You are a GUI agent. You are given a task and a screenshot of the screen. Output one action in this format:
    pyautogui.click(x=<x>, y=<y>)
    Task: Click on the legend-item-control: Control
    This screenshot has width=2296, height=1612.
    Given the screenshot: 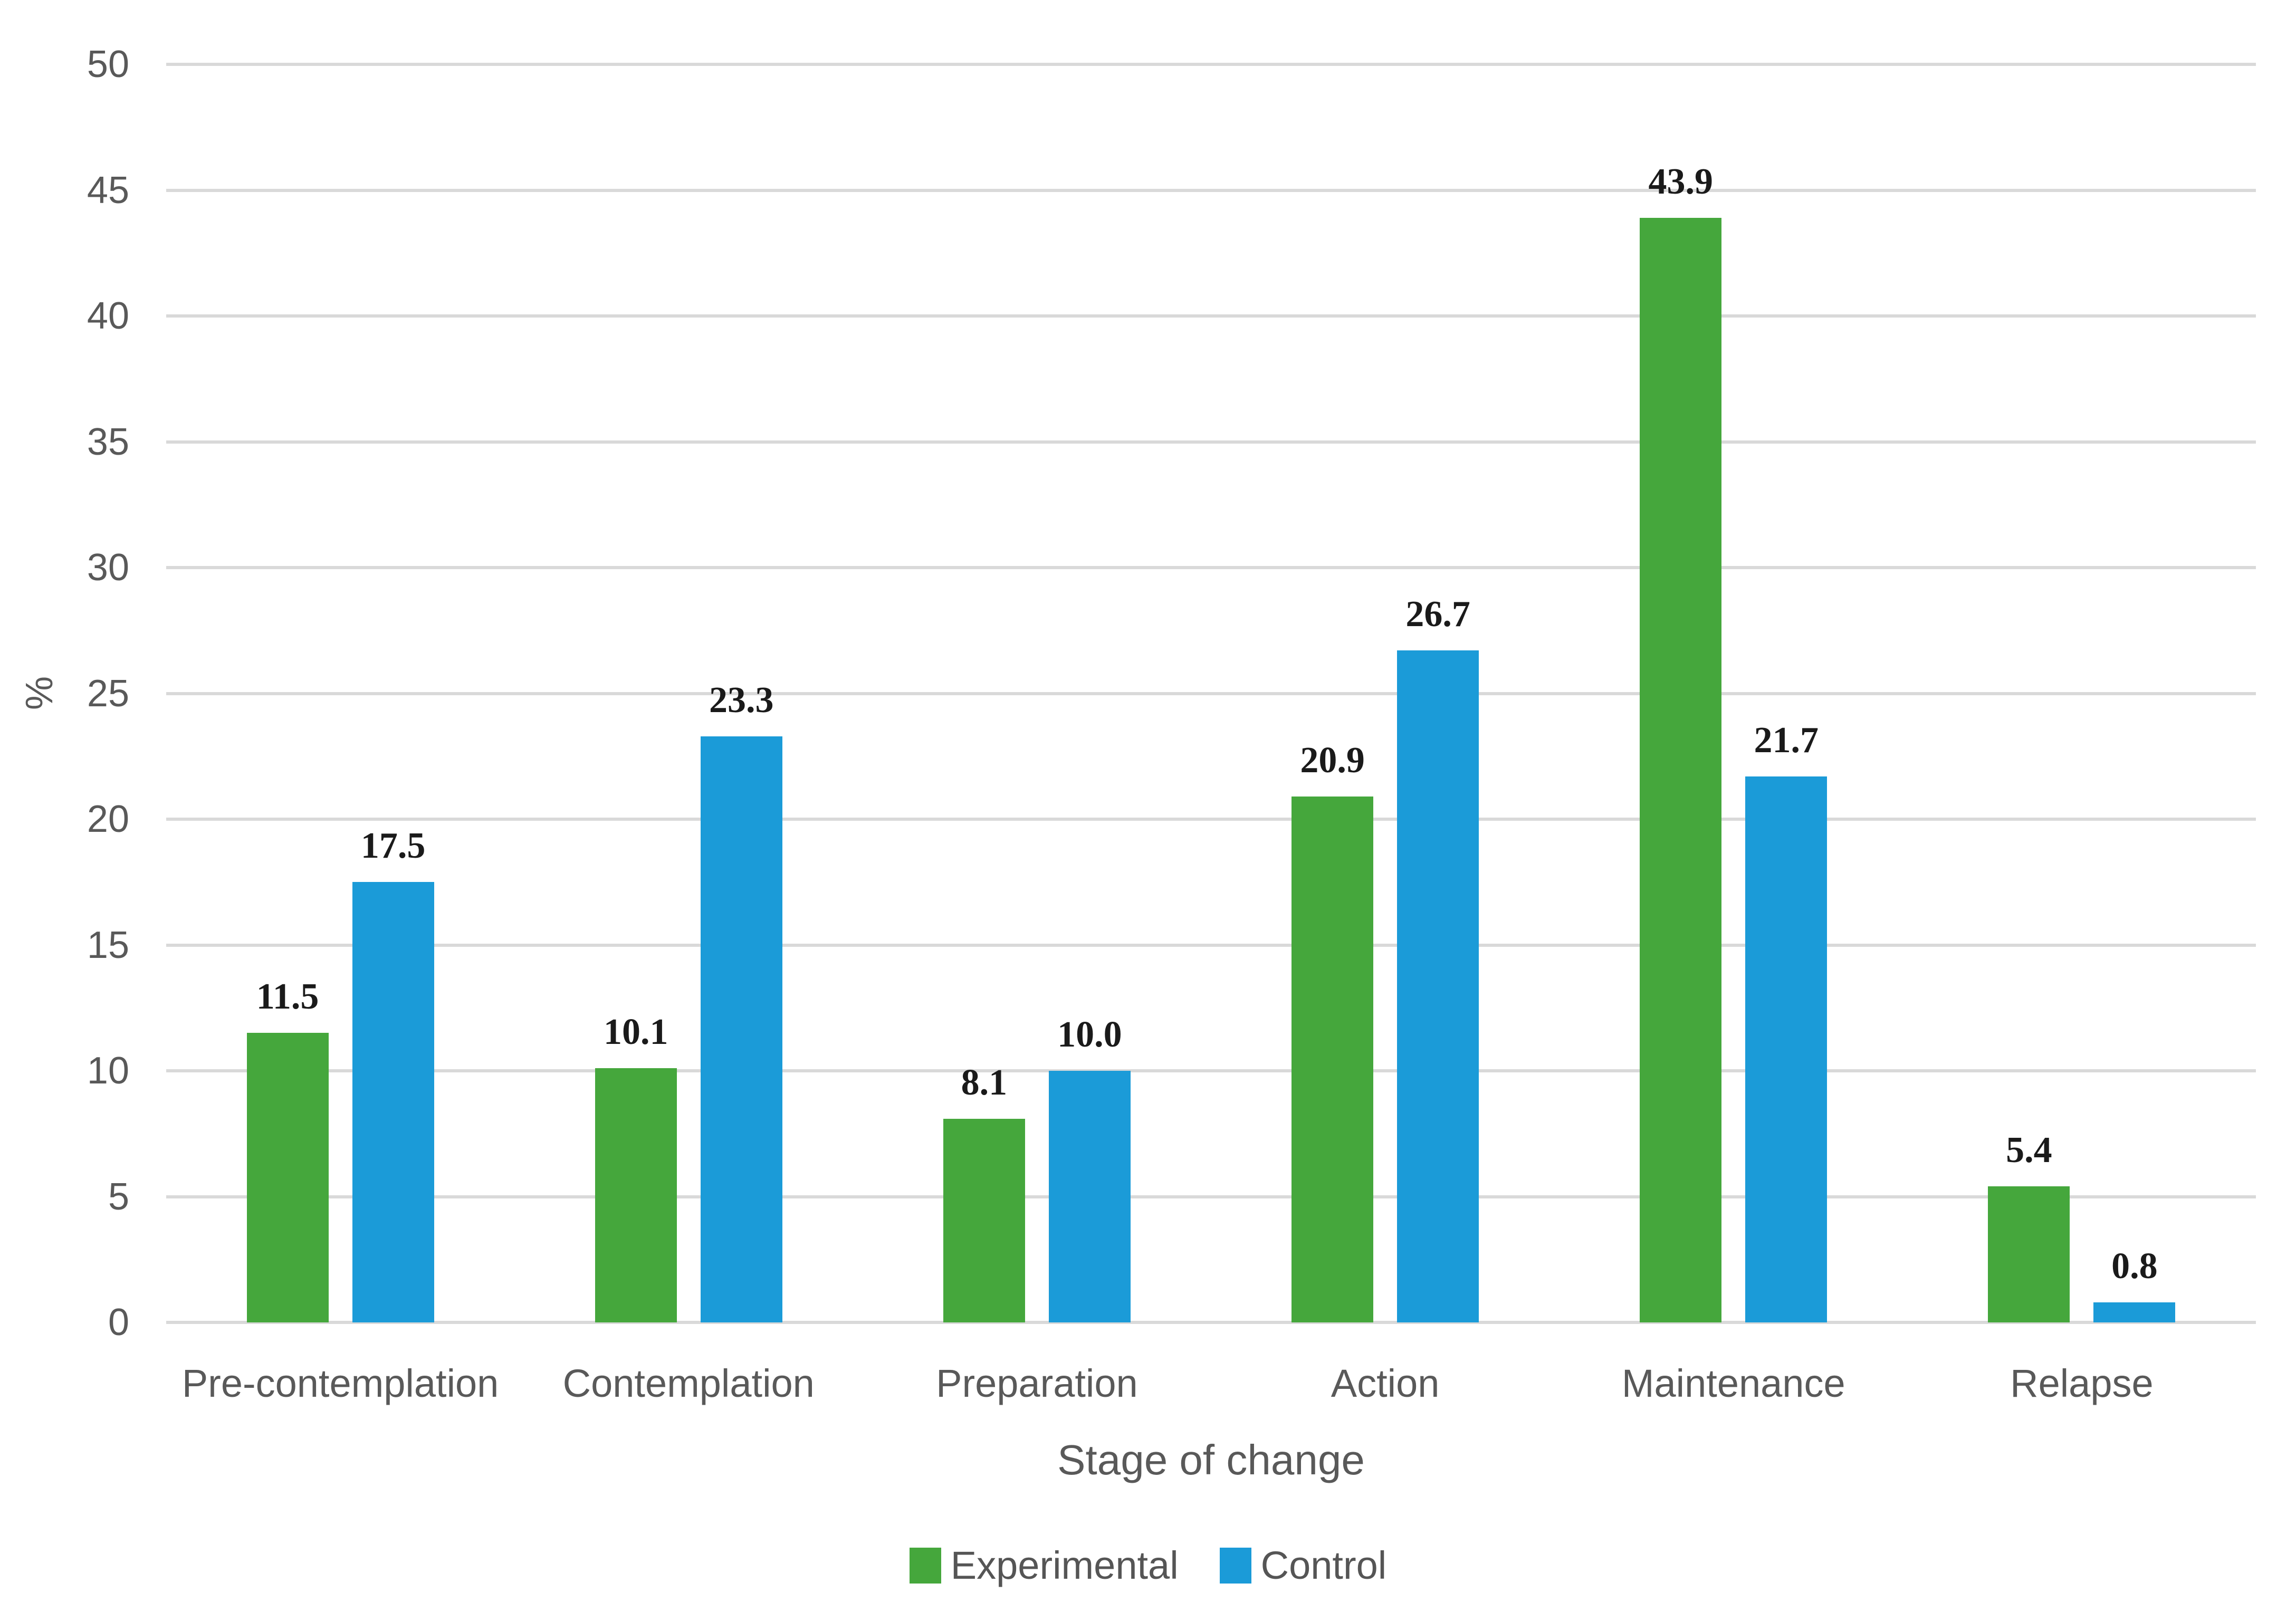 What is the action you would take?
    pyautogui.click(x=1303, y=1565)
    